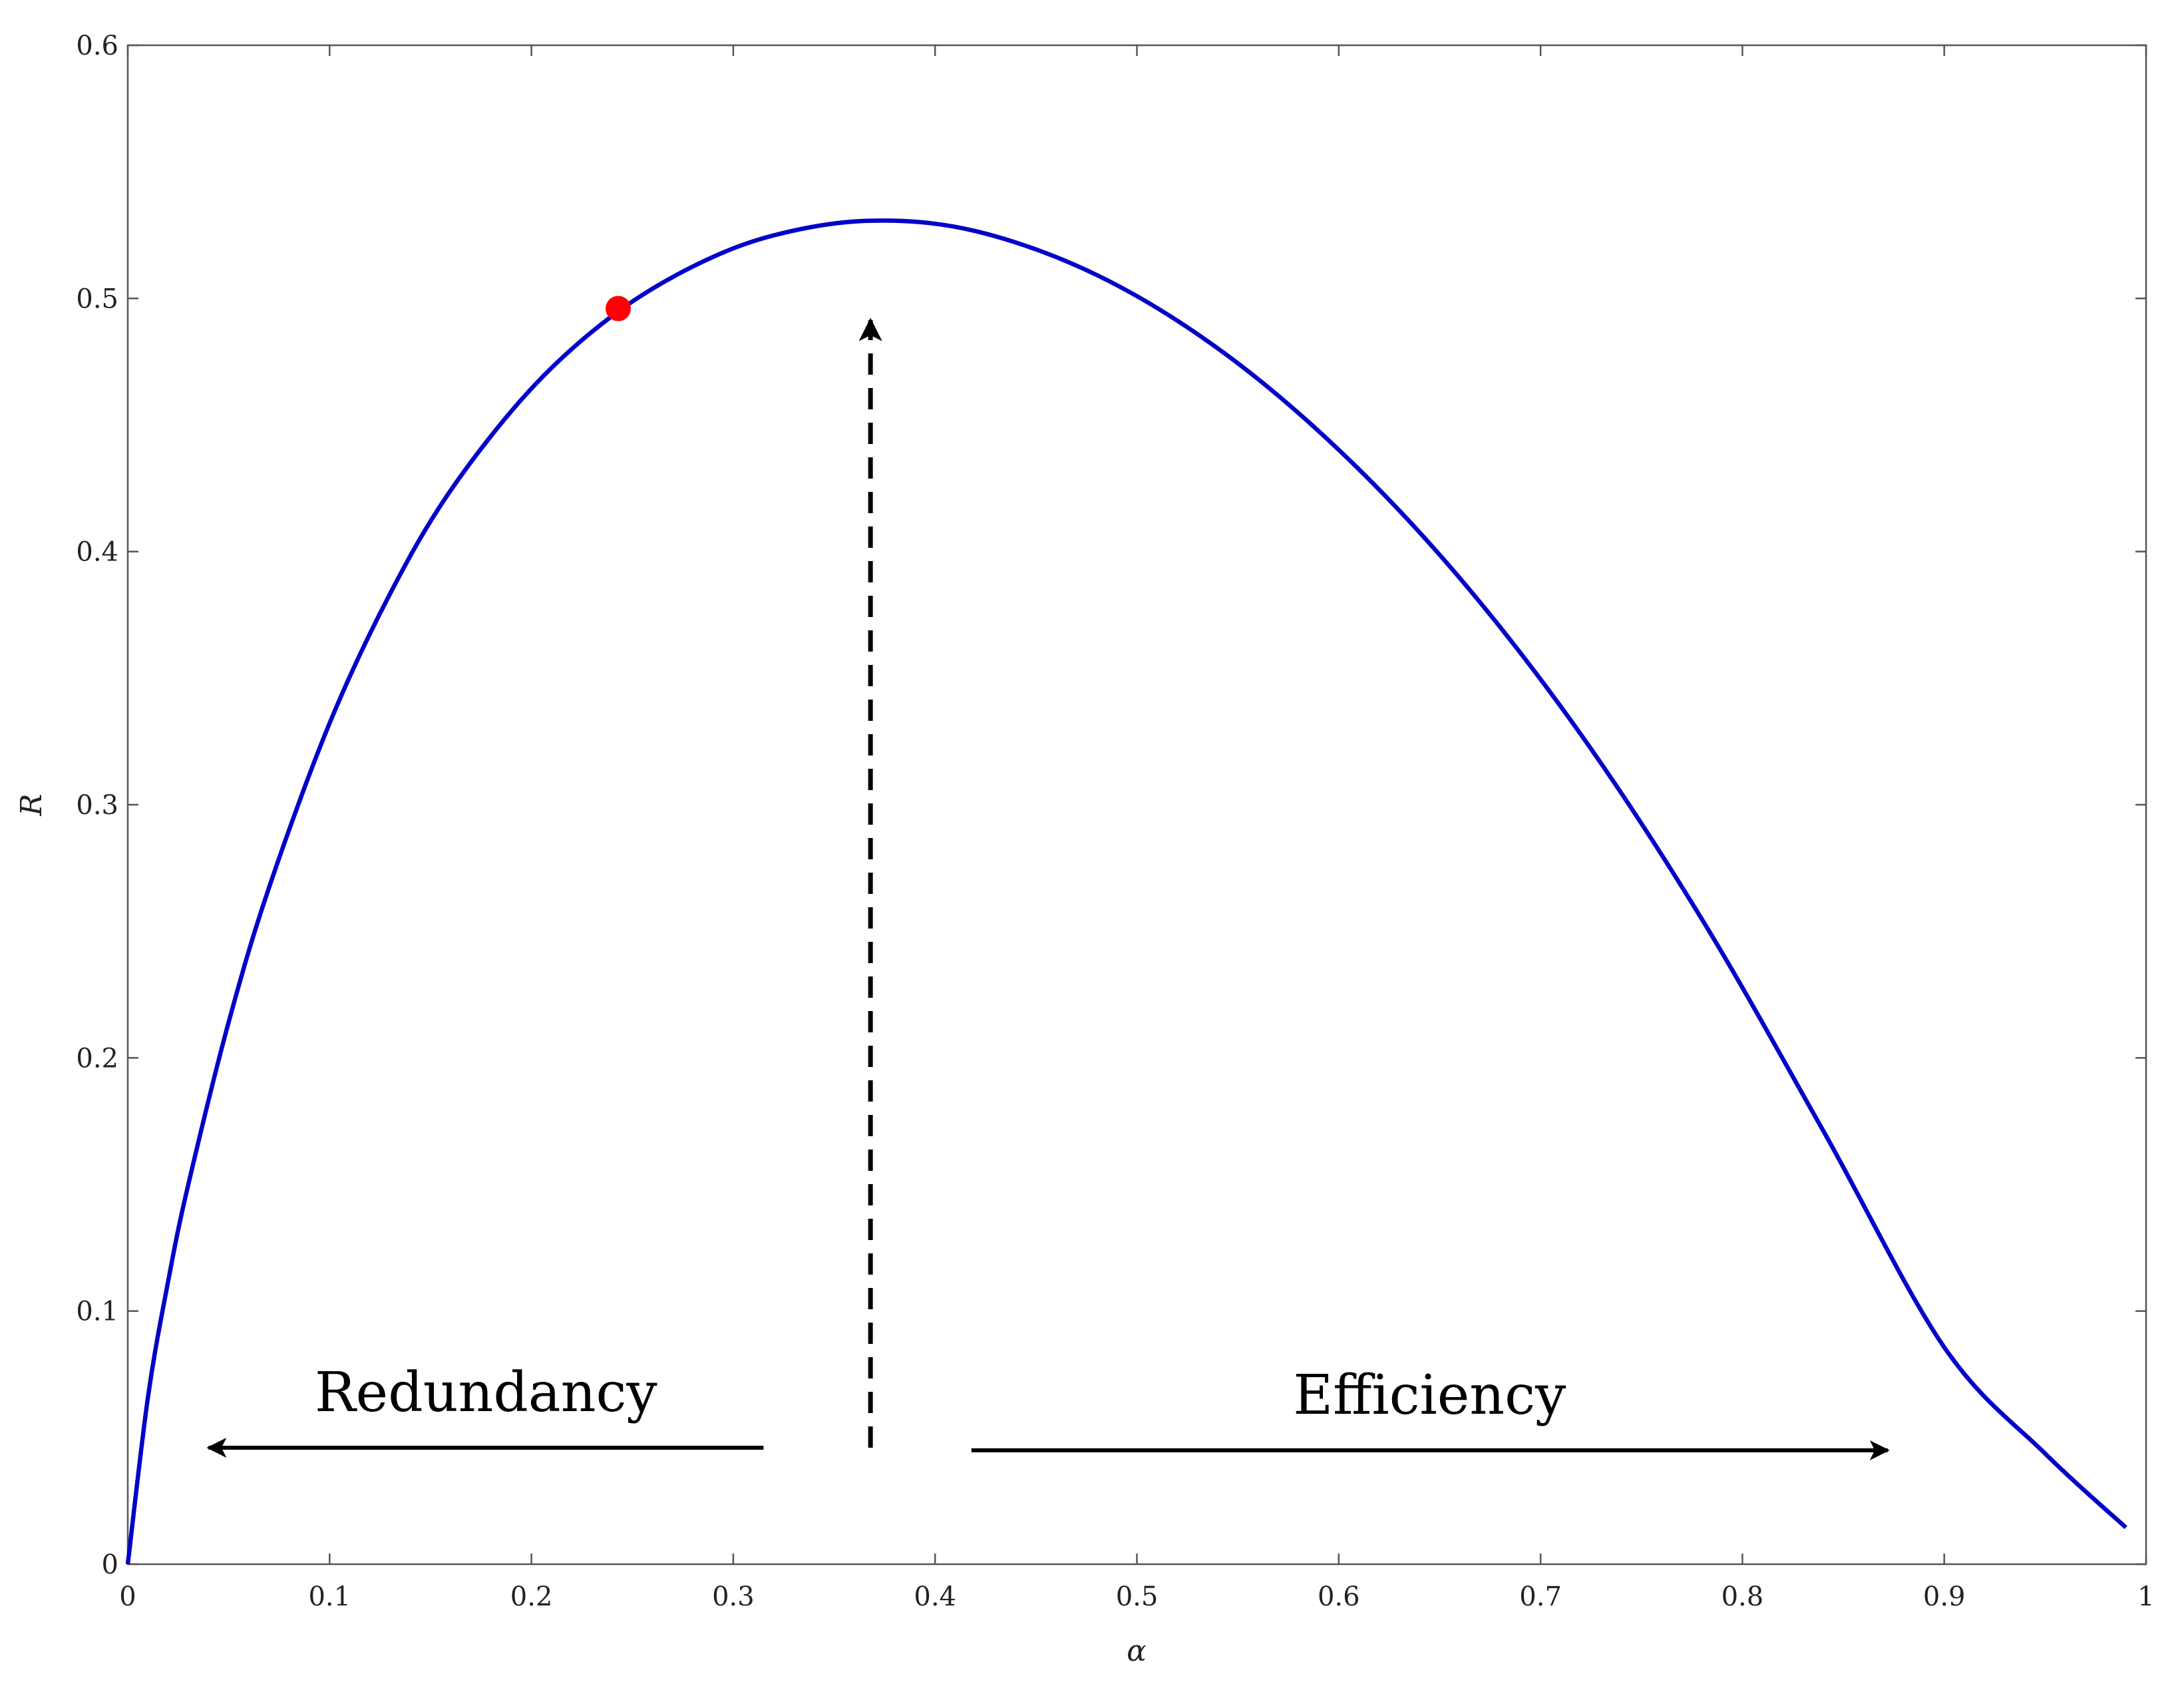 The image size is (2184, 1688). I want to click on x-tick-label: 0.6, so click(1339, 1597).